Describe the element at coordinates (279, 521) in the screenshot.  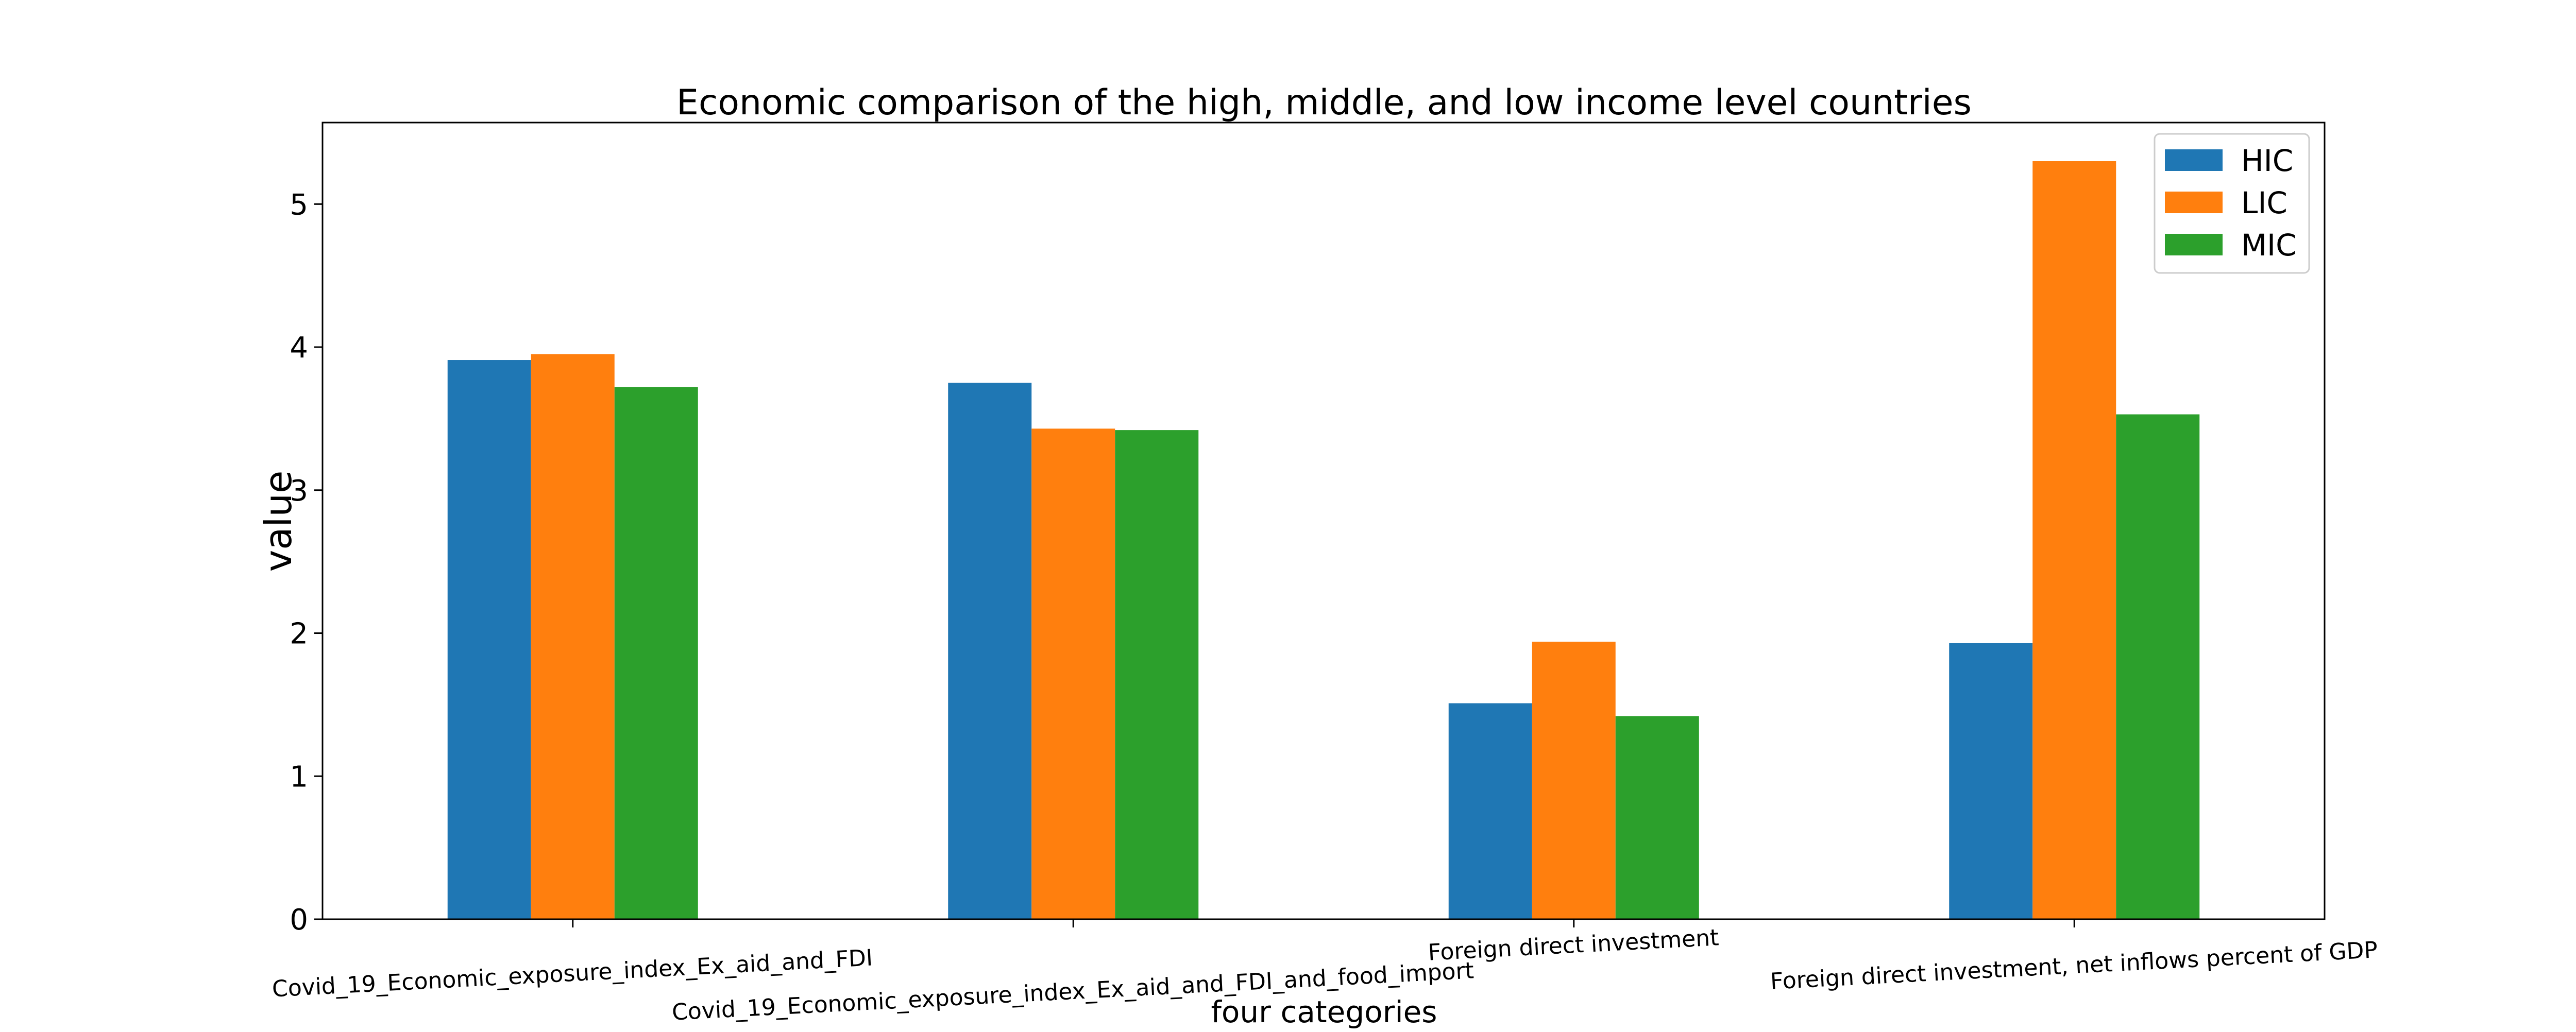
I see `y-axis-label: value` at that location.